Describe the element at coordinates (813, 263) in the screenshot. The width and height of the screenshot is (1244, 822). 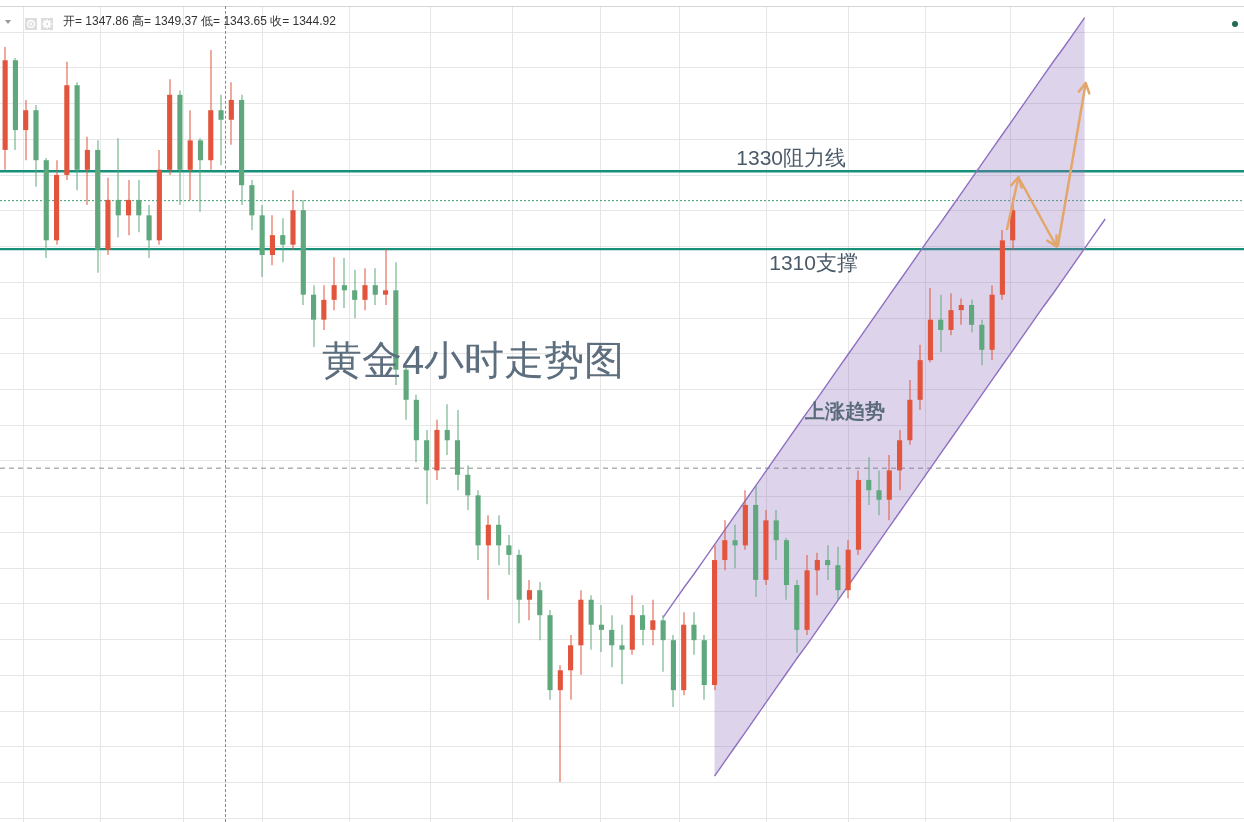
I see `ref-line-label: 1310支撑` at that location.